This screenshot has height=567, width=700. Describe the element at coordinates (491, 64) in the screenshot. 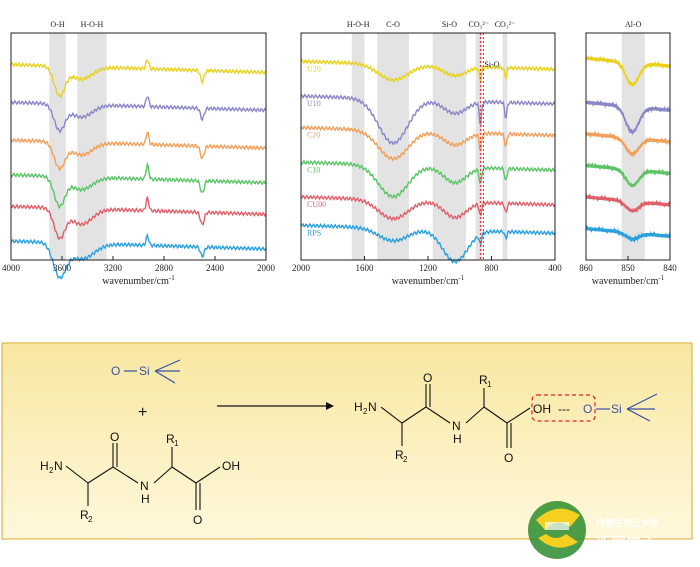

I see `marker-label: Si-O` at that location.